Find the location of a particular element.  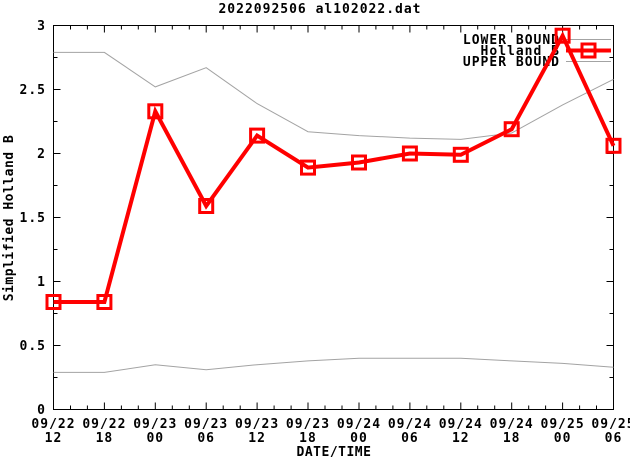

y-tick-label: 1 is located at coordinates (41, 282).